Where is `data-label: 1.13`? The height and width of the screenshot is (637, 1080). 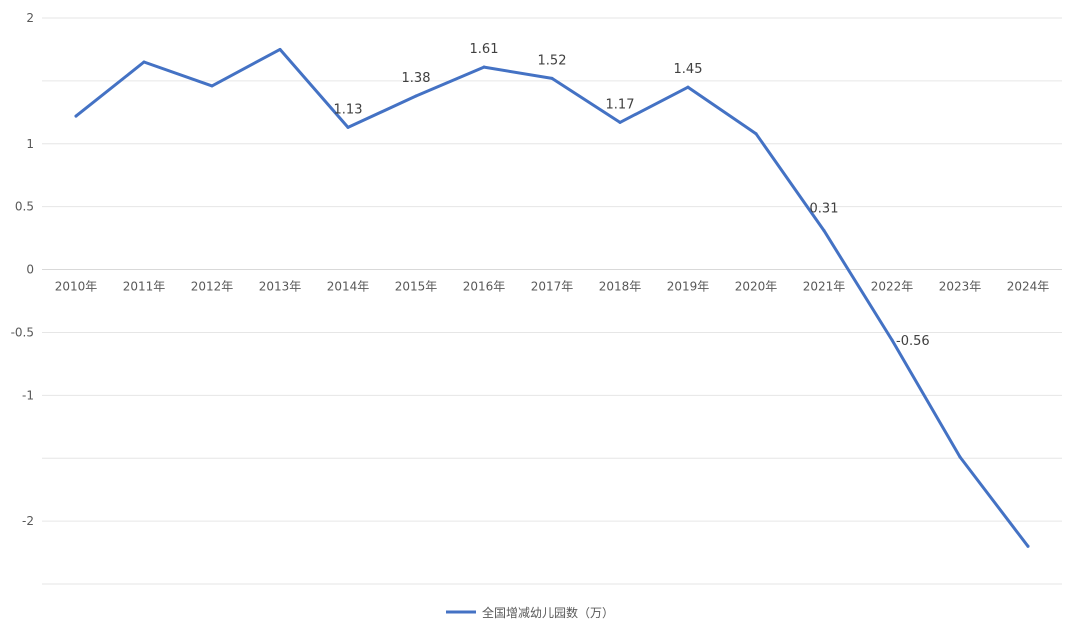
data-label: 1.13 is located at coordinates (348, 109).